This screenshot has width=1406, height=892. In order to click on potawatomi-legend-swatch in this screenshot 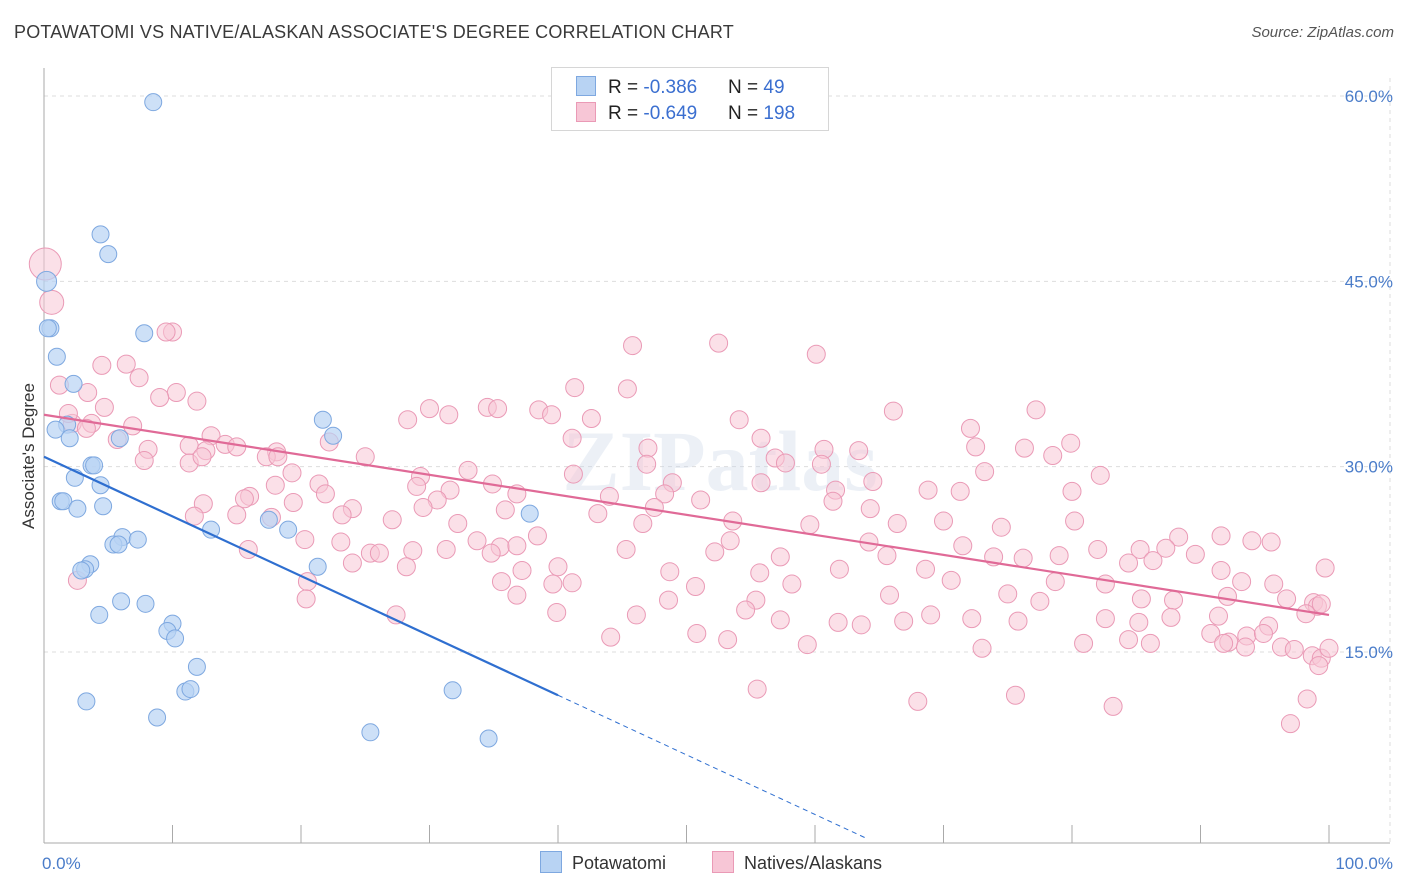, I will do `click(551, 862)`.